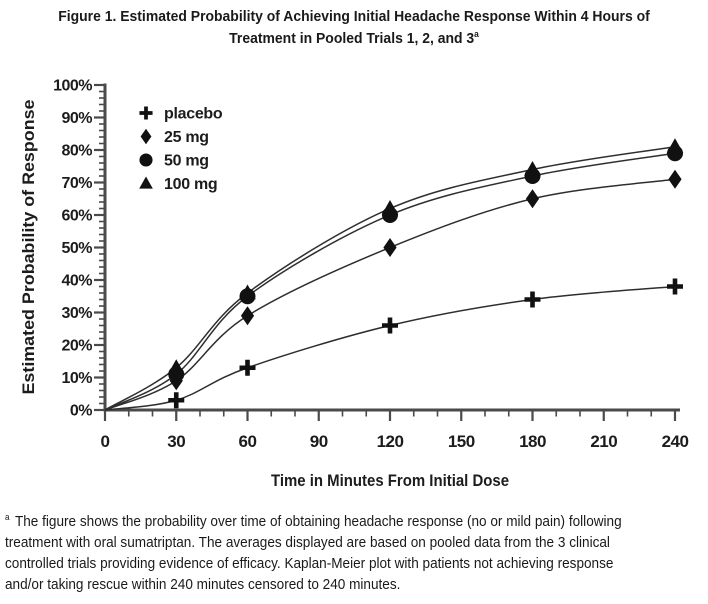 This screenshot has height=604, width=708. What do you see at coordinates (476, 34) in the screenshot?
I see `title-superscript: a` at bounding box center [476, 34].